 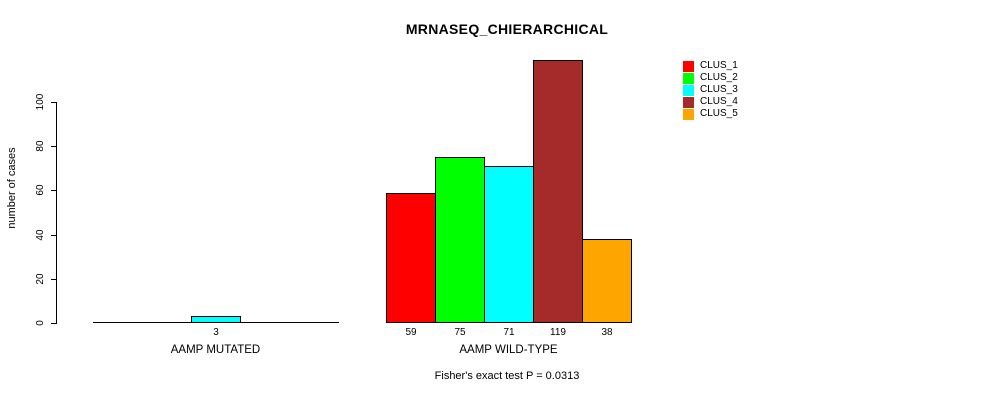 What do you see at coordinates (40, 146) in the screenshot?
I see `y-tick-label: 80` at bounding box center [40, 146].